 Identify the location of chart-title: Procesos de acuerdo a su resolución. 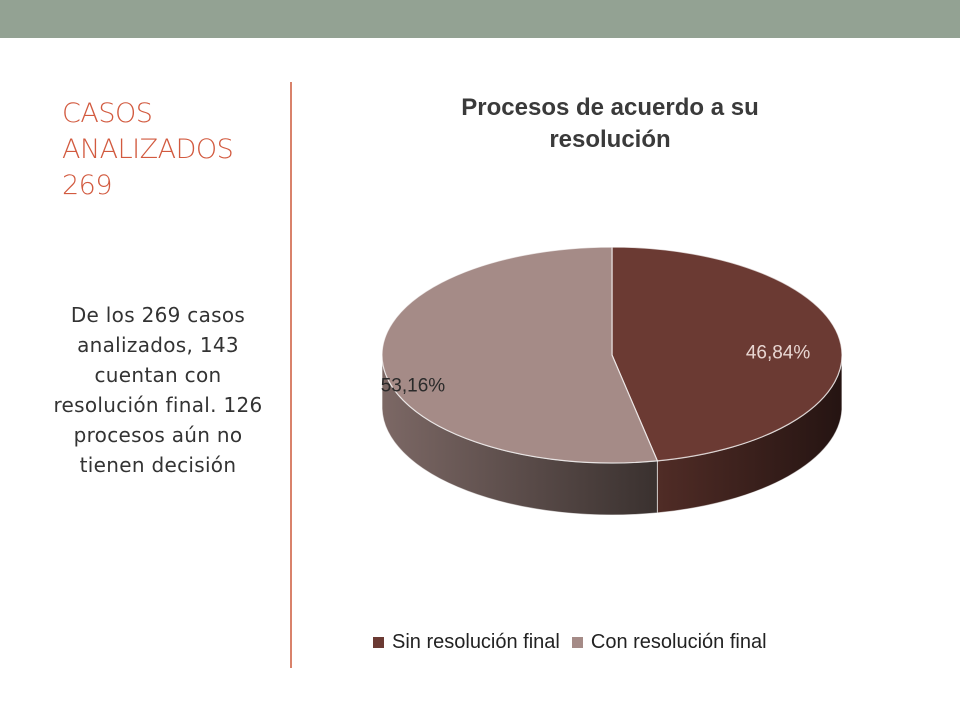
(610, 124).